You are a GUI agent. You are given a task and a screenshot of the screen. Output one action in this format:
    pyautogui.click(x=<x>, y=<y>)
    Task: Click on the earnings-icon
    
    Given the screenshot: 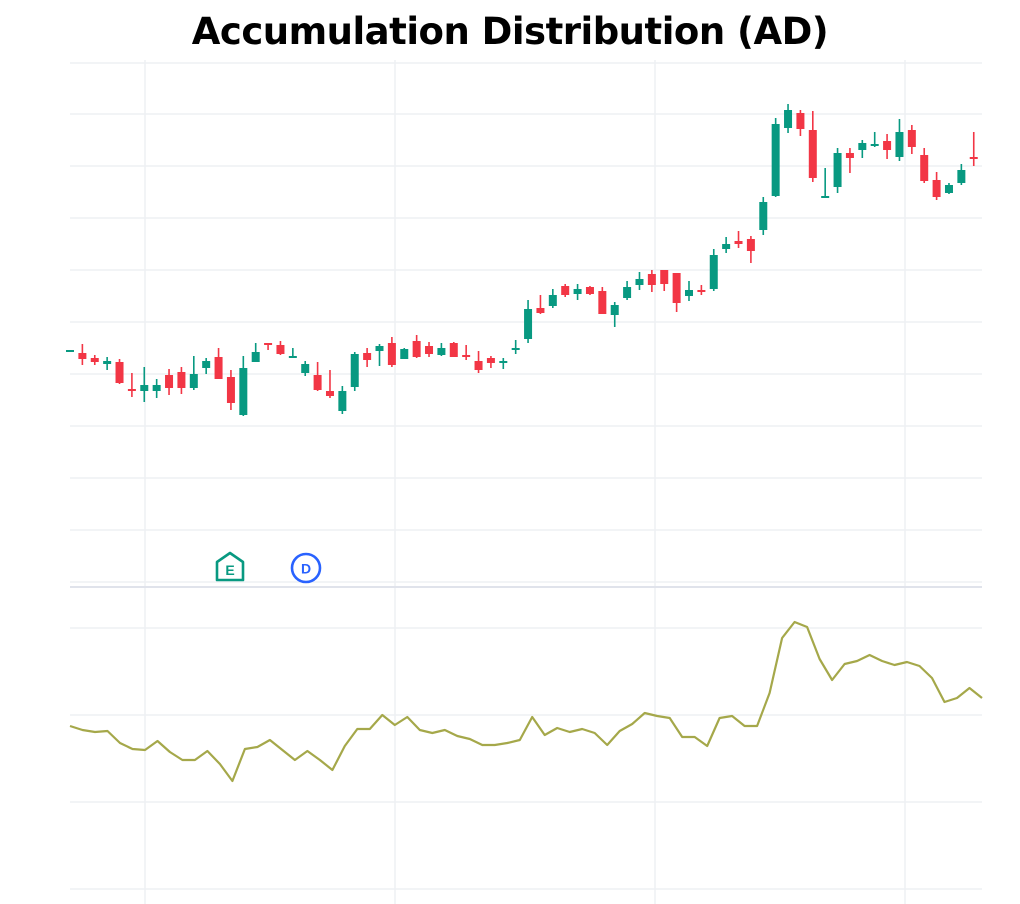 What is the action you would take?
    pyautogui.click(x=230, y=566)
    